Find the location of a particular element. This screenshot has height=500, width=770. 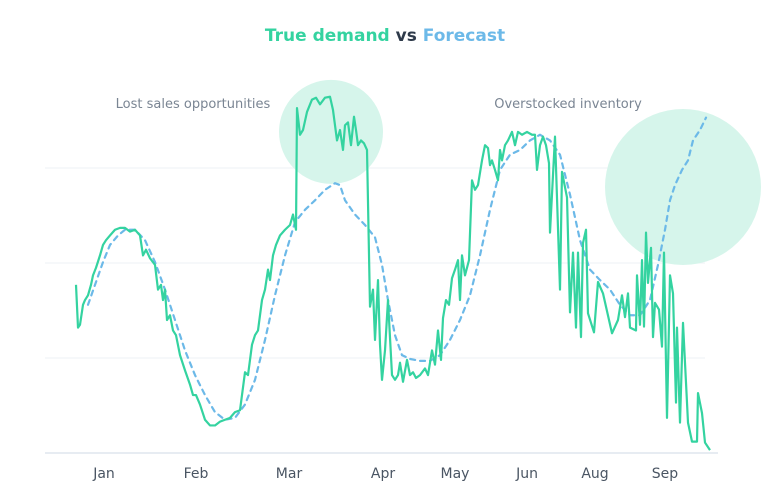

x-tick-label: Jun is located at coordinates (526, 474).